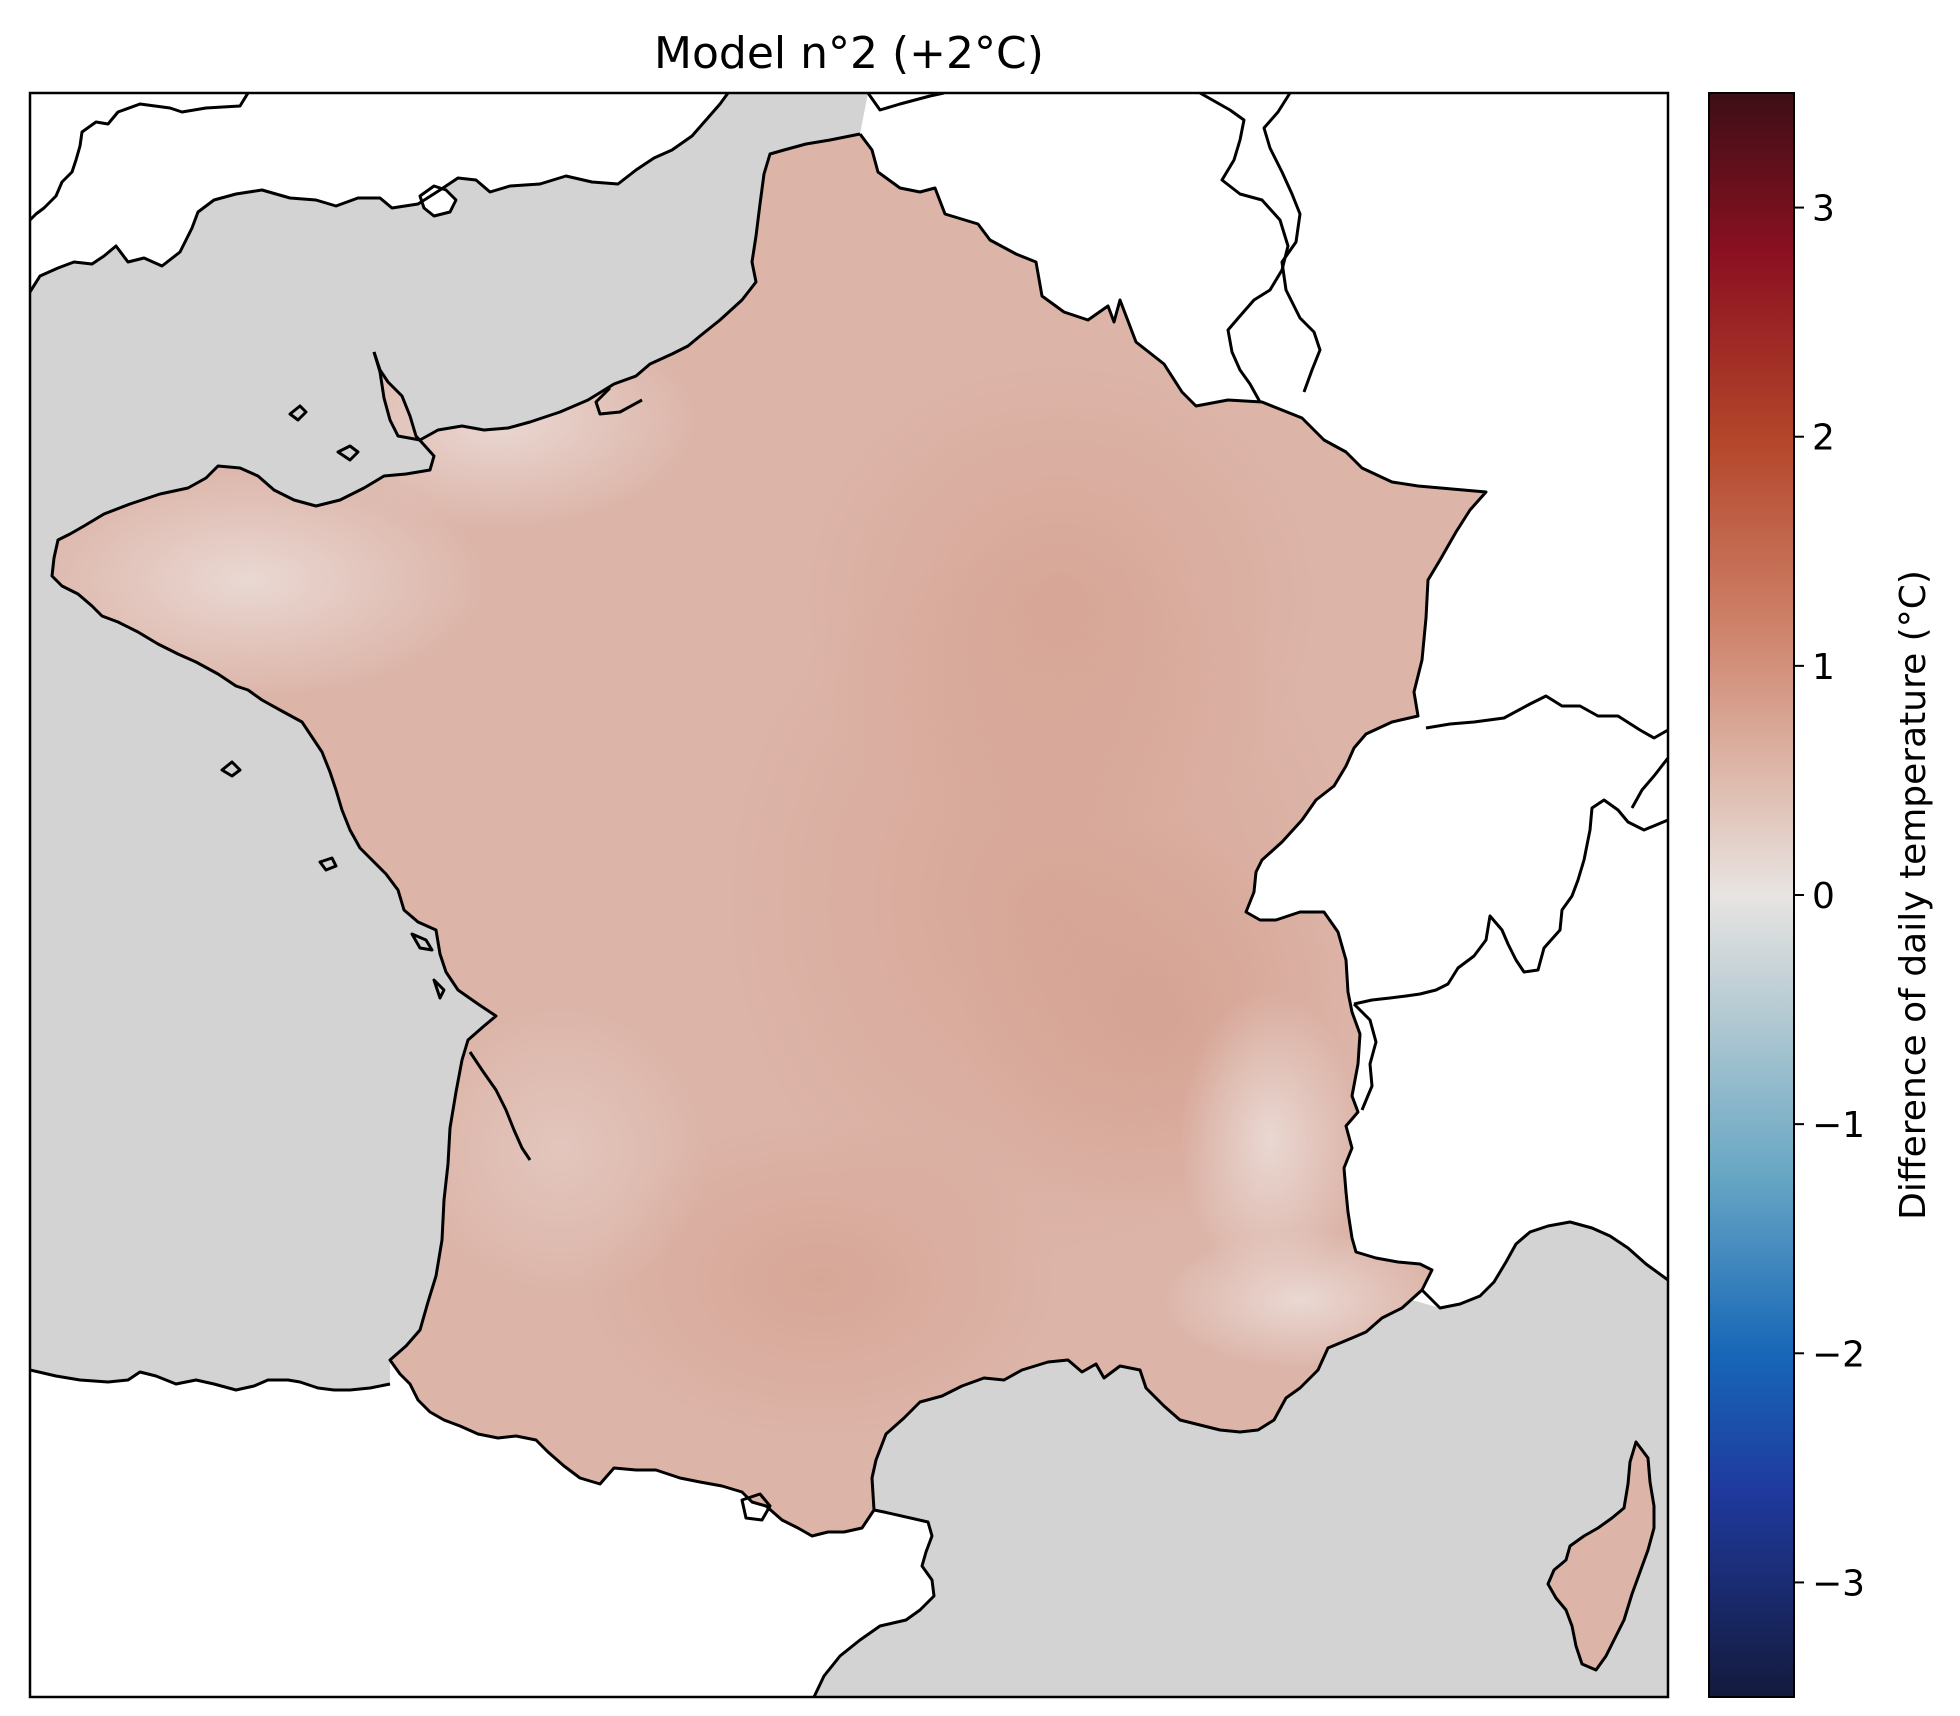 The image size is (1960, 1716). What do you see at coordinates (849, 53) in the screenshot?
I see `map-title: Model n°2 (+2°C)` at bounding box center [849, 53].